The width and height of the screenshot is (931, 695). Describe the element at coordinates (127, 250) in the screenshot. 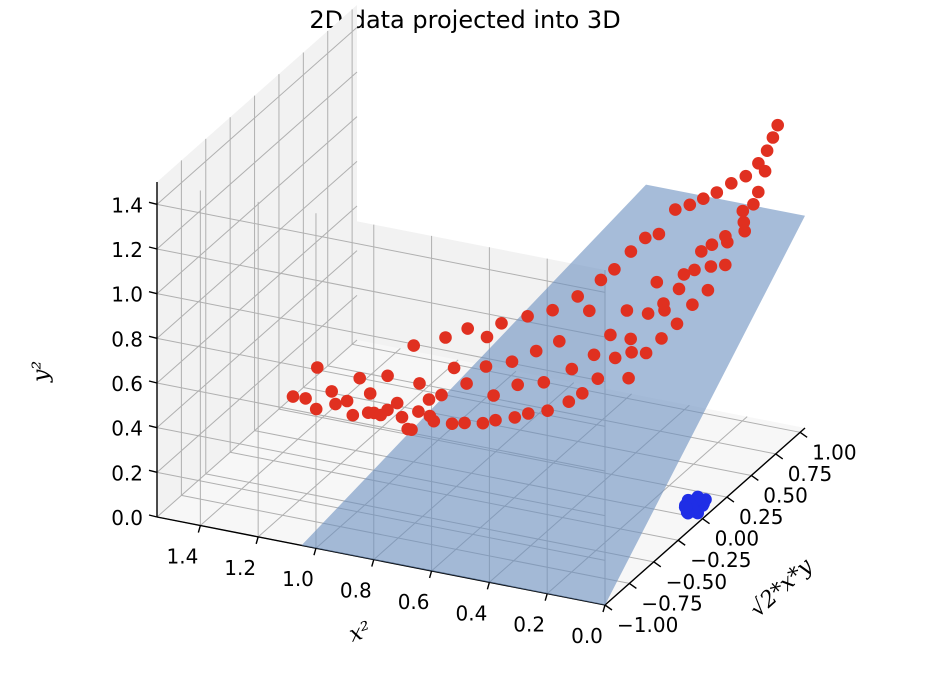

I see `z-tick-label: 1.2` at that location.